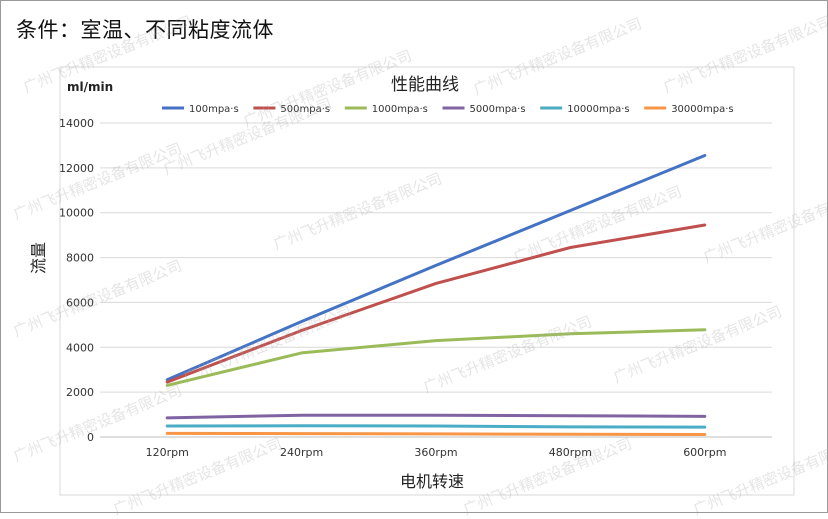  Describe the element at coordinates (435, 452) in the screenshot. I see `x-tick-label: 360rpm` at that location.